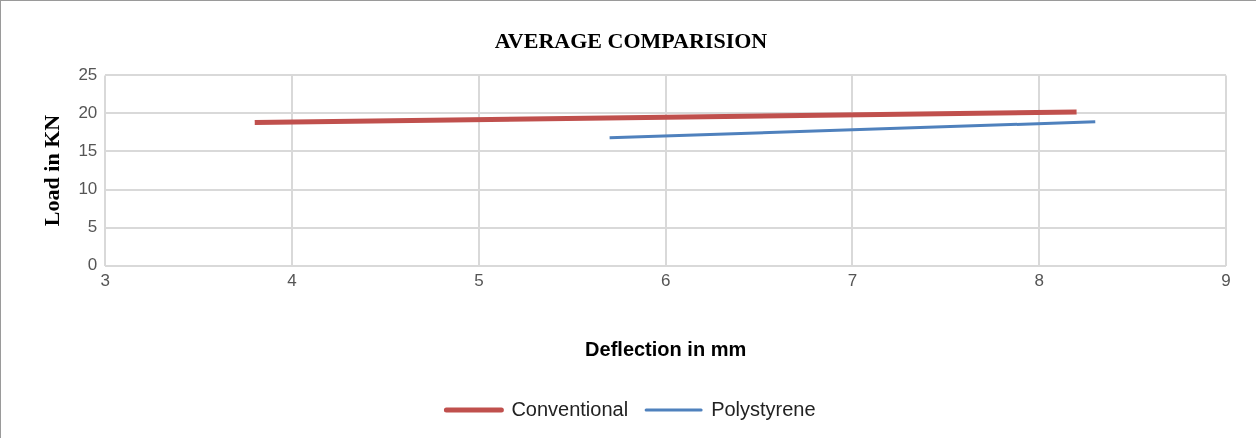 This screenshot has width=1256, height=438. I want to click on legend-label: Polystyrene, so click(763, 408).